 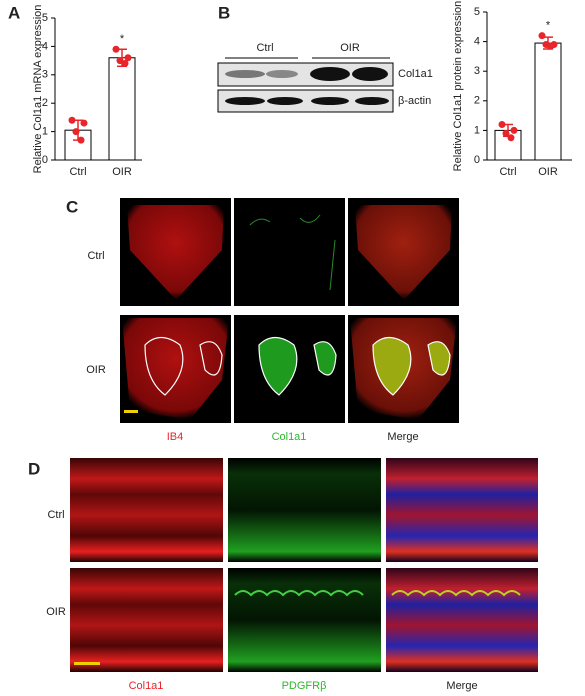 I want to click on panel-label: D, so click(x=34, y=468).